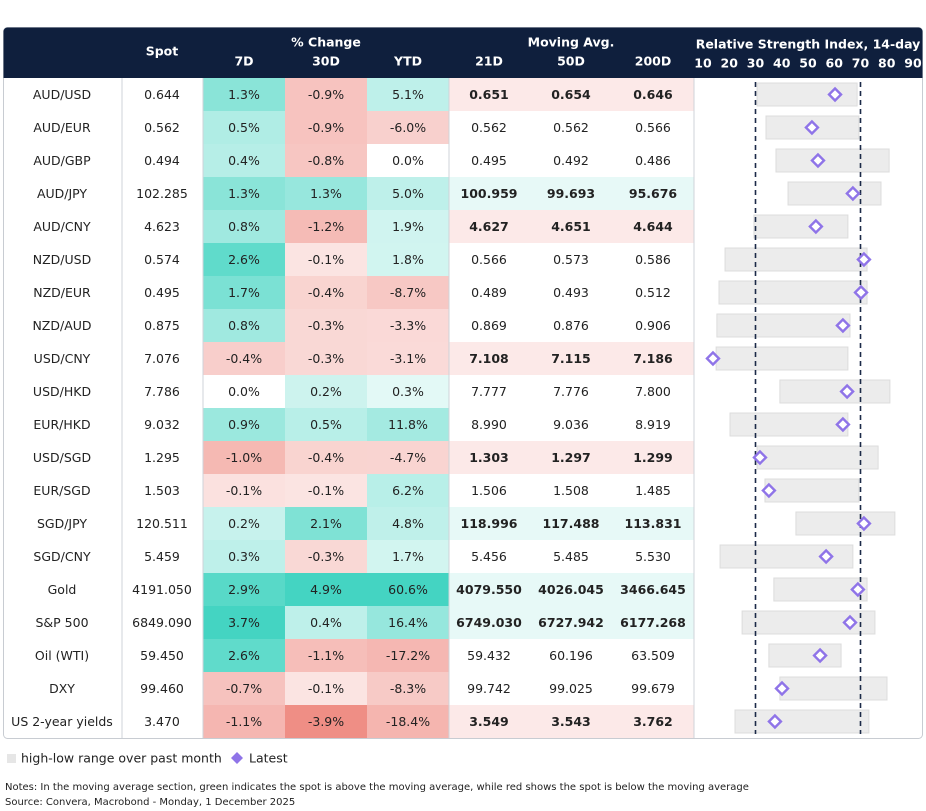 The height and width of the screenshot is (811, 926). Describe the element at coordinates (489, 655) in the screenshot. I see `ma-value: 59.432` at that location.